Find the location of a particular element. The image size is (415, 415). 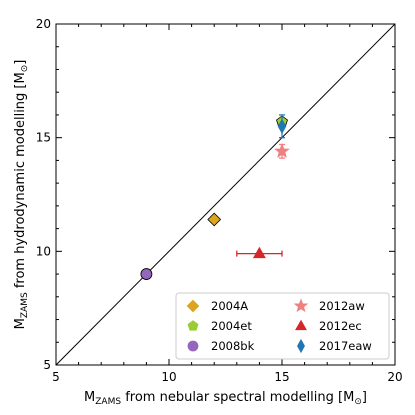

y-tick-label: 10 is located at coordinates (43, 251).